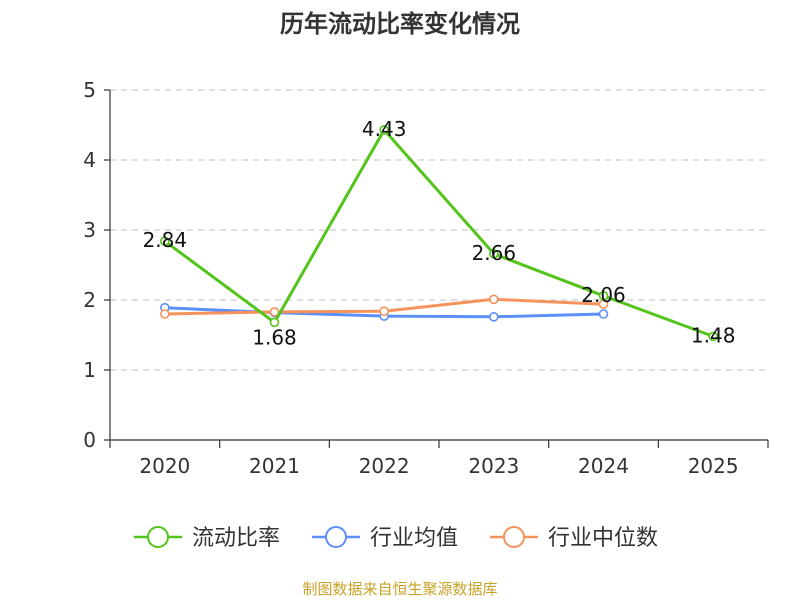 Image resolution: width=800 pixels, height=600 pixels. Describe the element at coordinates (164, 466) in the screenshot. I see `x-tick-label-0: 2020` at that location.